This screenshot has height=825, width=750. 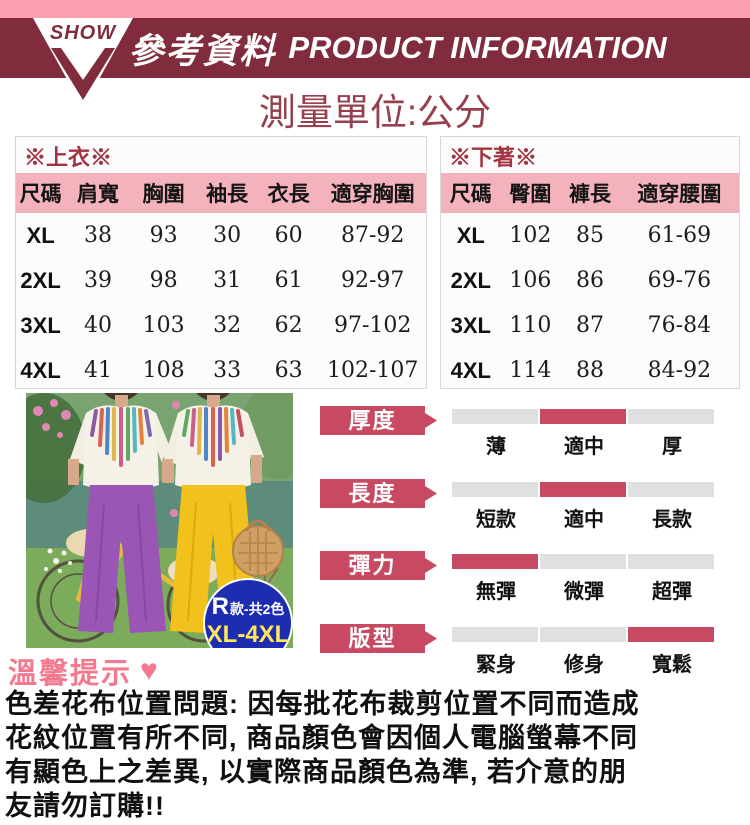 What do you see at coordinates (679, 193) in the screenshot?
I see `col-header: 適穿腰圍` at bounding box center [679, 193].